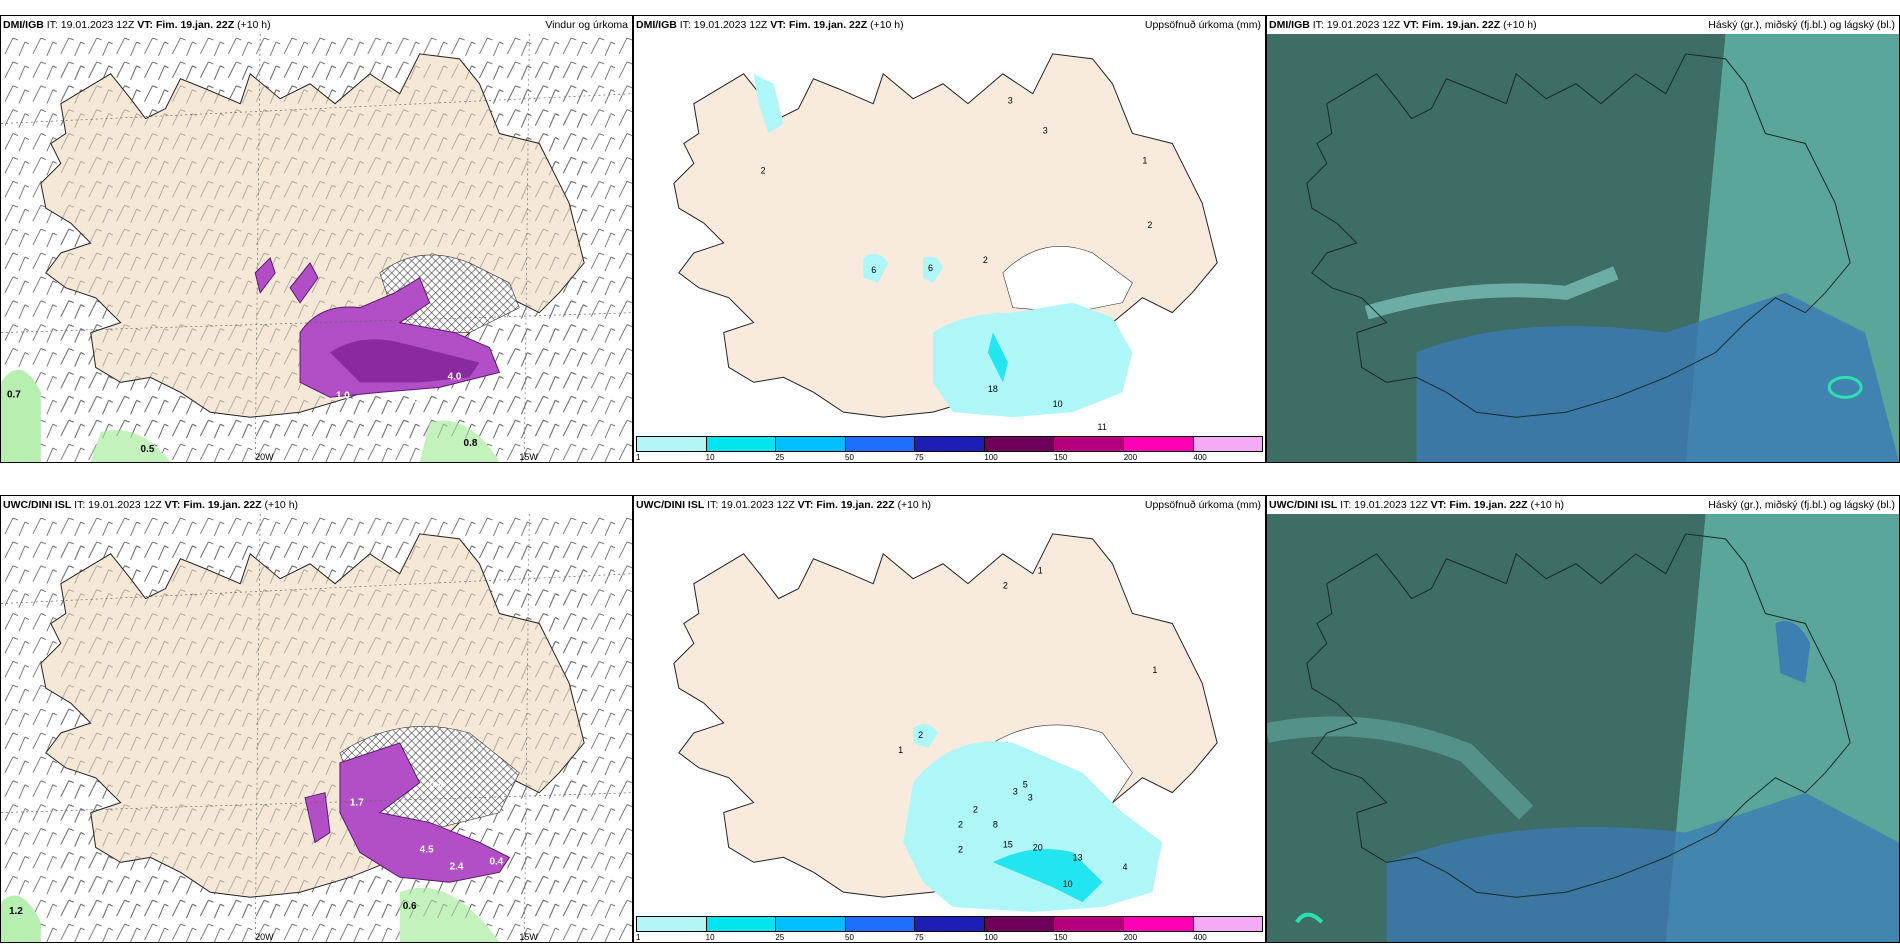 This screenshot has width=1900, height=950. I want to click on precip-value: 8, so click(995, 824).